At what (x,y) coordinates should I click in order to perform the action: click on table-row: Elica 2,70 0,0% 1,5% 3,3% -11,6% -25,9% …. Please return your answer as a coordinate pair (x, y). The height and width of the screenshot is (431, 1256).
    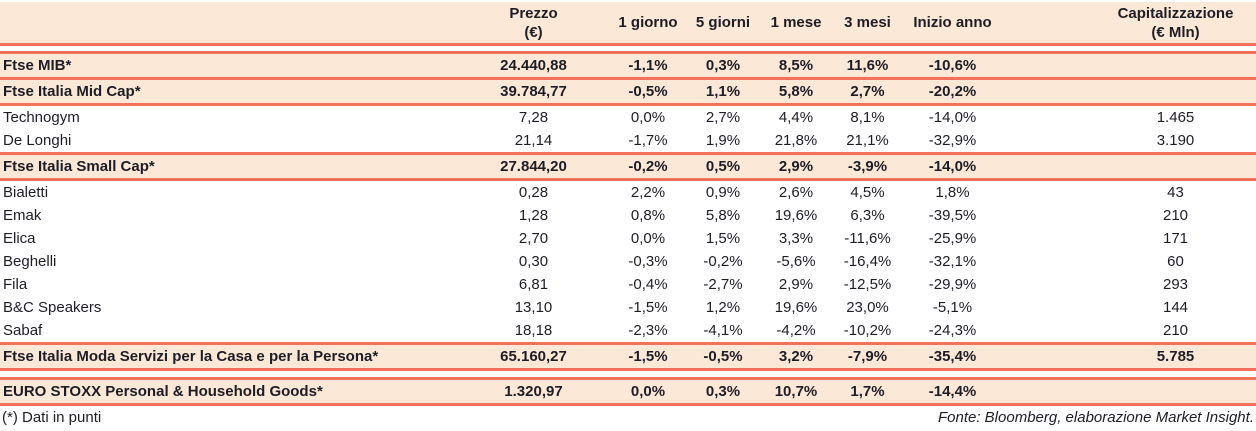
    Looking at the image, I should click on (628, 238).